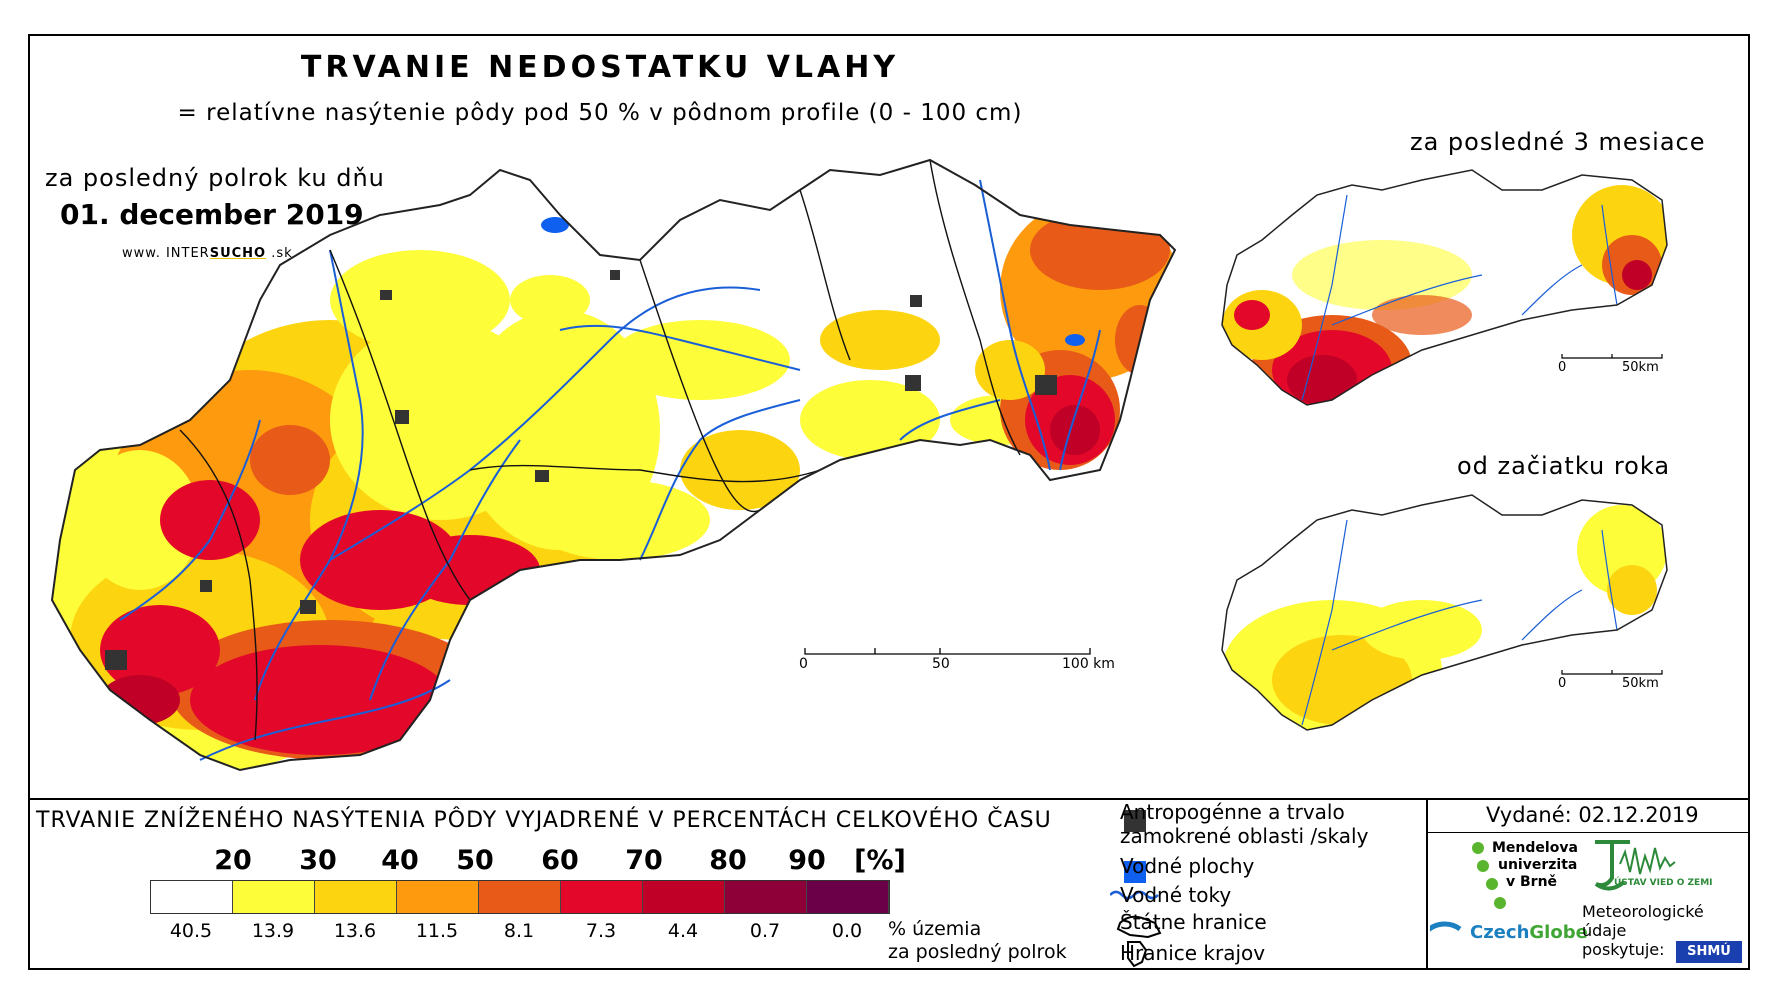 The width and height of the screenshot is (1772, 1003). What do you see at coordinates (1535, 848) in the screenshot?
I see `mendelu-line1: Mendelova` at bounding box center [1535, 848].